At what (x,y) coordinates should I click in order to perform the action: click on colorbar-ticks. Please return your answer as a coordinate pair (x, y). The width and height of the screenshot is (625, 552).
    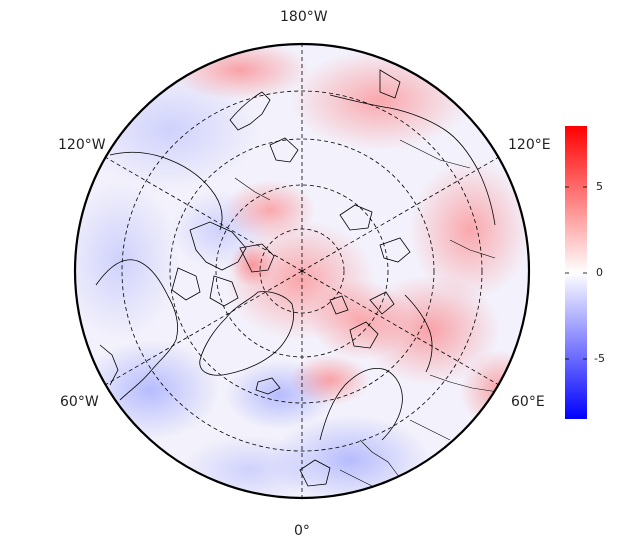
    Looking at the image, I should click on (576, 273).